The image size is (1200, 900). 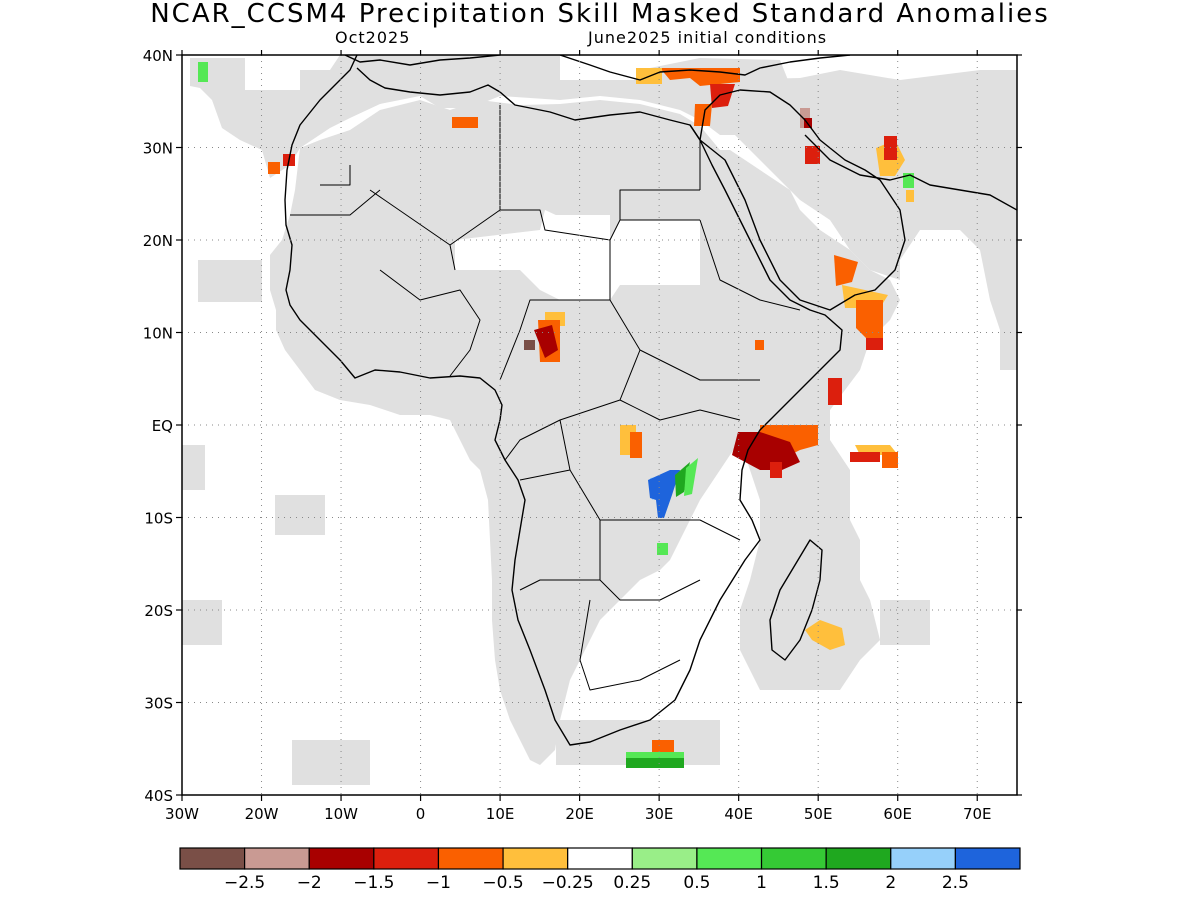 I want to click on colorbar-label: −0.5, so click(x=502, y=883).